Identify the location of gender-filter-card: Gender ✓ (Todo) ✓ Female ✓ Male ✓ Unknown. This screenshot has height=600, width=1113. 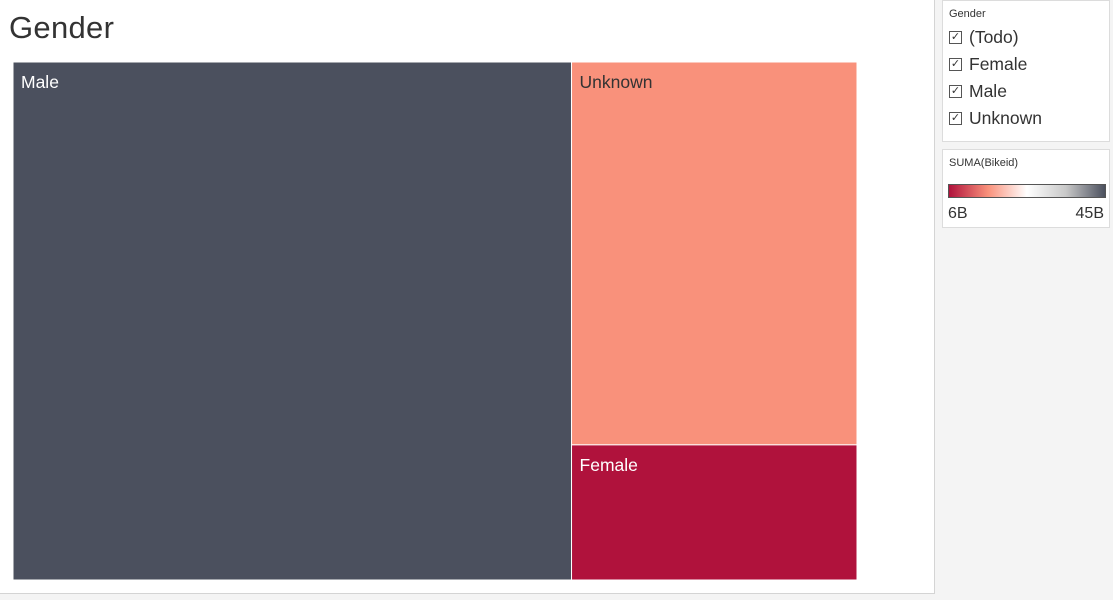
(1026, 71).